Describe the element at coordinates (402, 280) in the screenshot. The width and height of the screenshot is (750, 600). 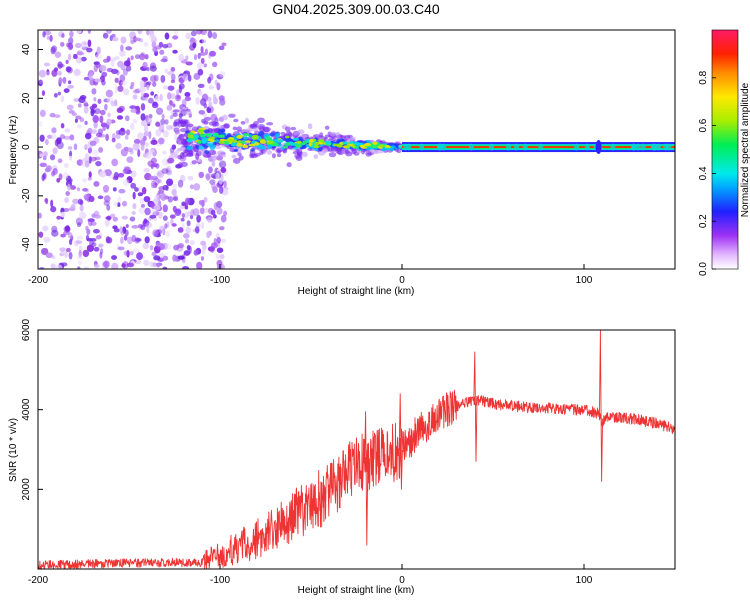
I see `x-tick-label: 0` at that location.